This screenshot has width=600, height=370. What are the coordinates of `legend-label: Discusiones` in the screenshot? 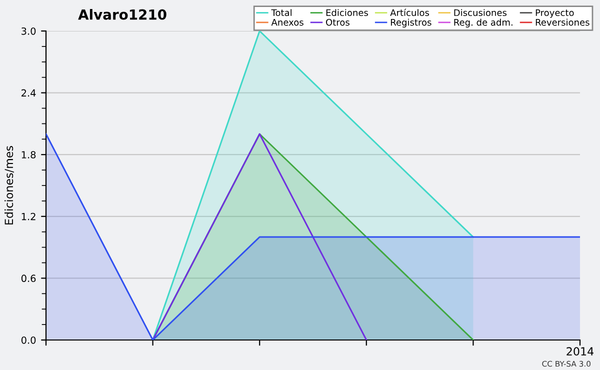 It's located at (480, 12).